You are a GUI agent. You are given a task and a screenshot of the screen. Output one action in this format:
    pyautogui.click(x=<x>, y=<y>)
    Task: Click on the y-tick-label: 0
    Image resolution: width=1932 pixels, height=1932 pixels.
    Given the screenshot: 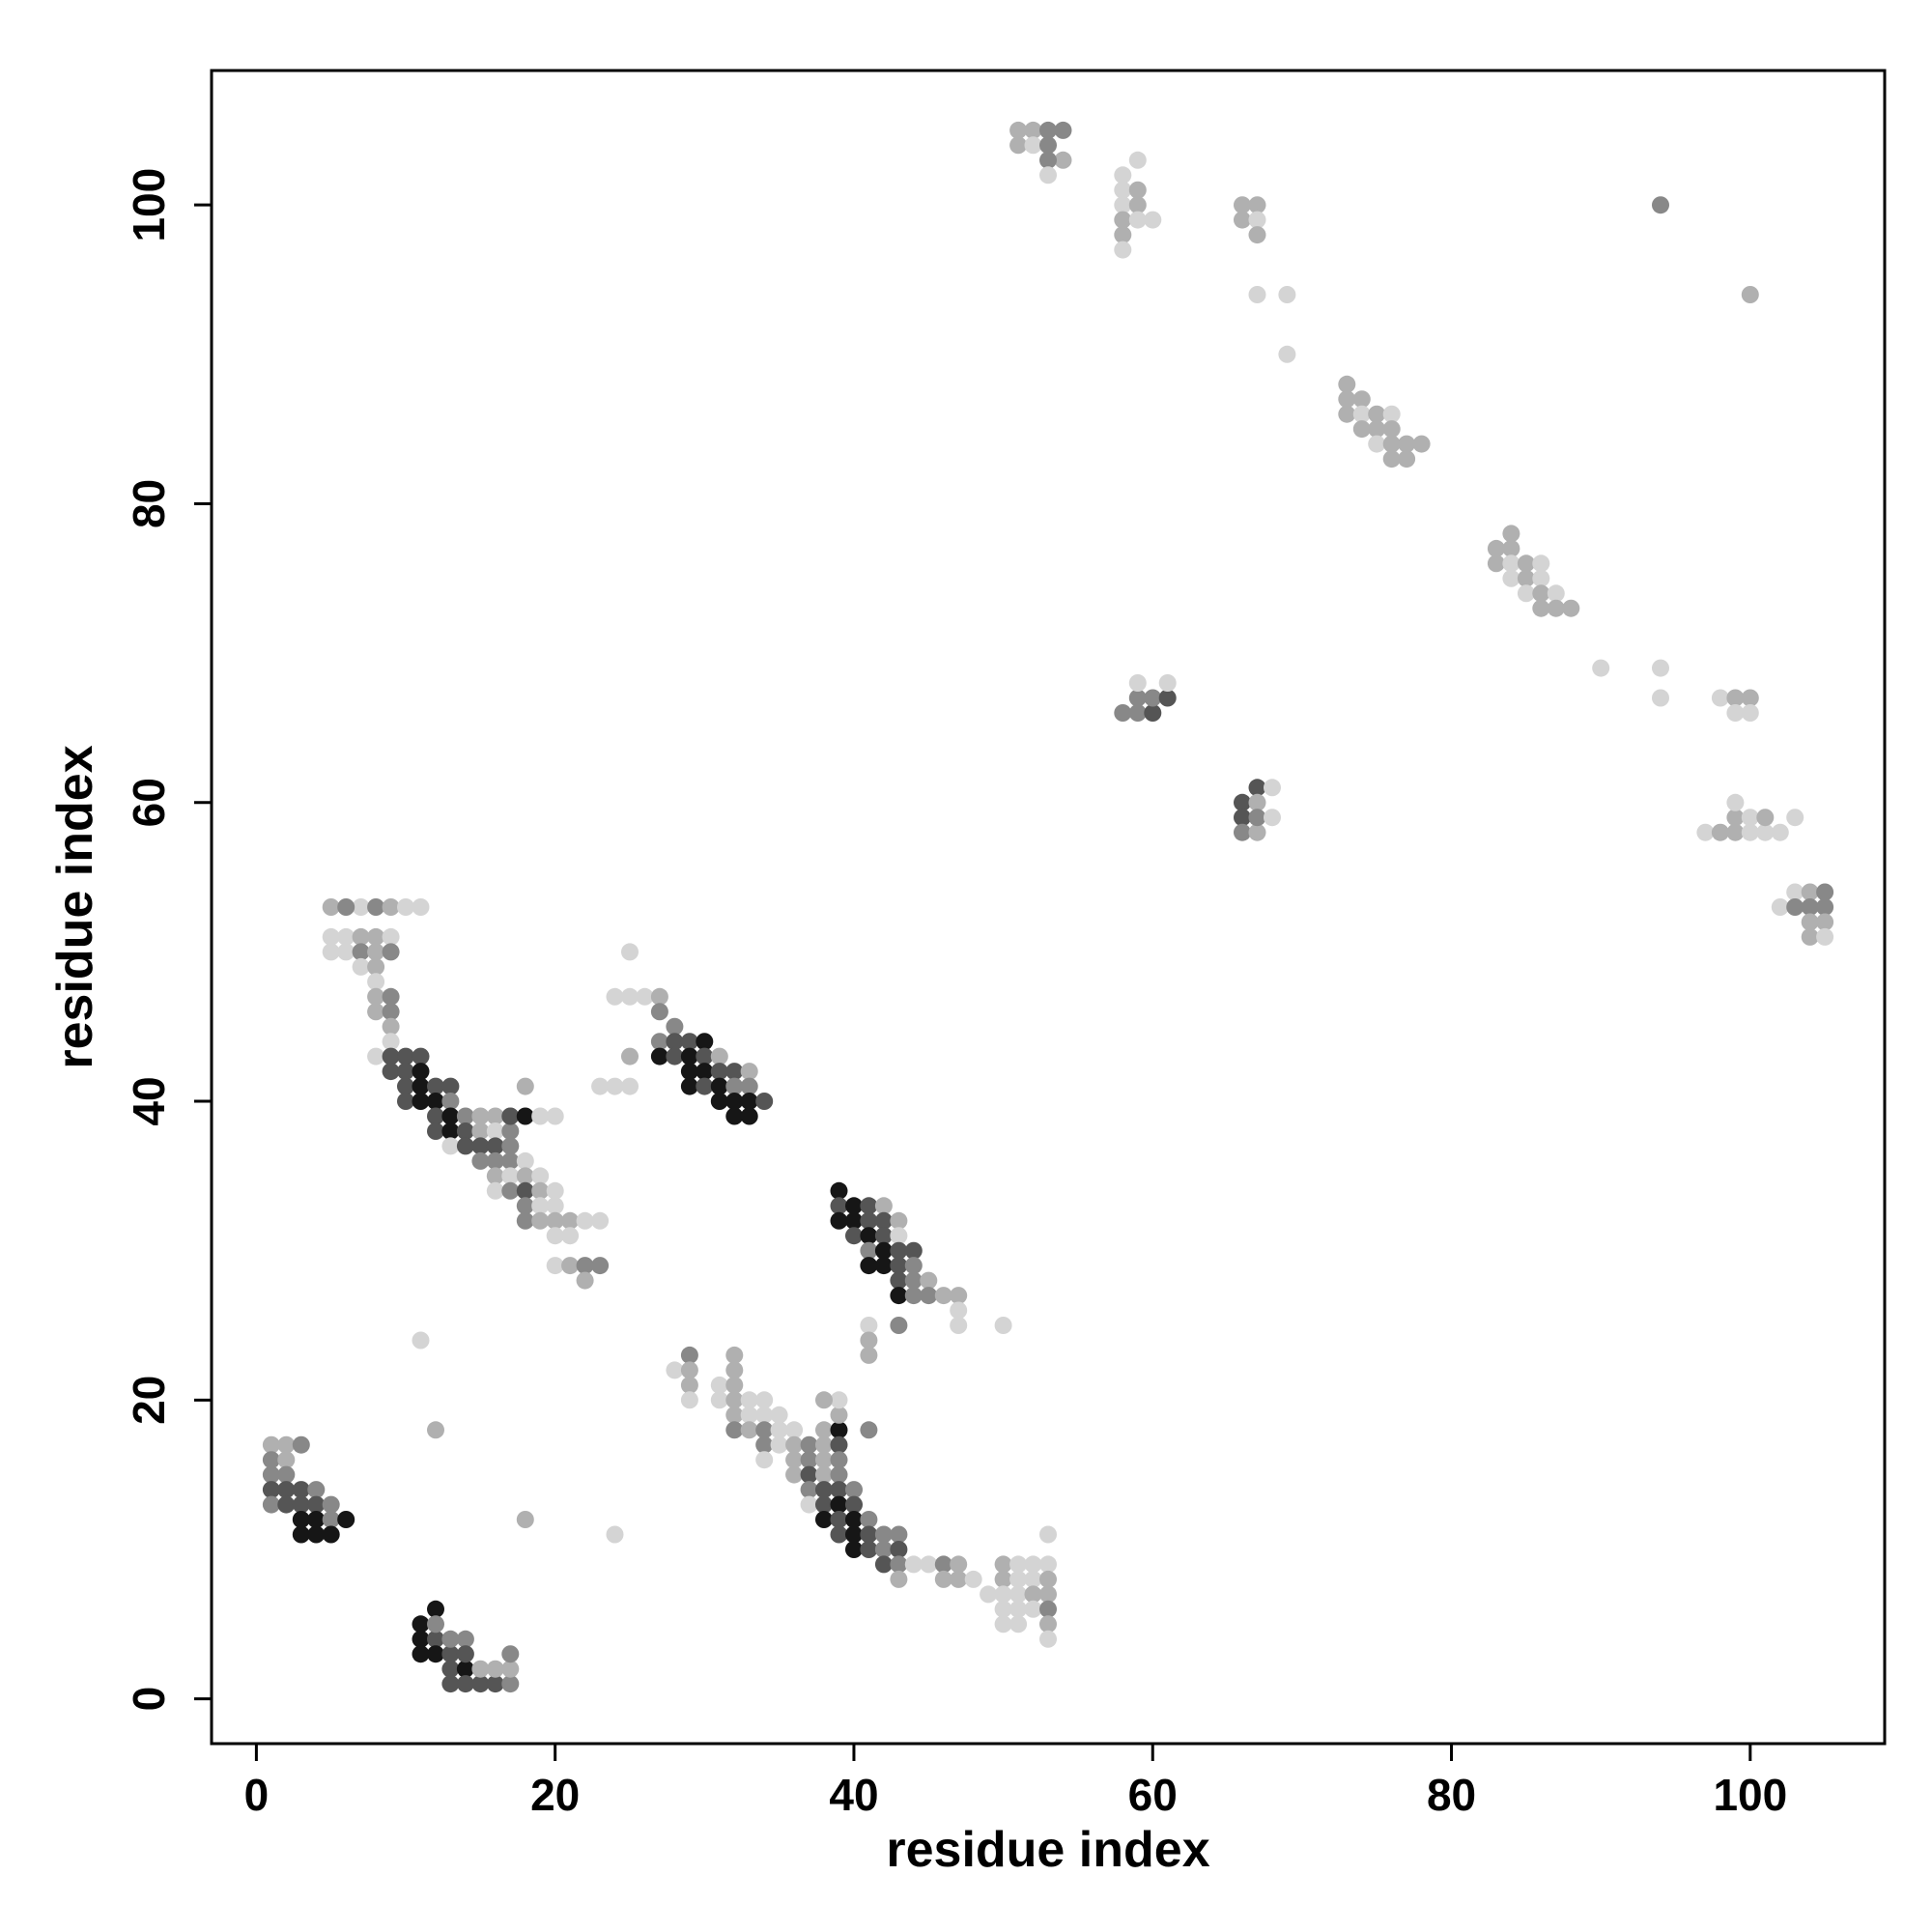 What is the action you would take?
    pyautogui.click(x=149, y=1699)
    